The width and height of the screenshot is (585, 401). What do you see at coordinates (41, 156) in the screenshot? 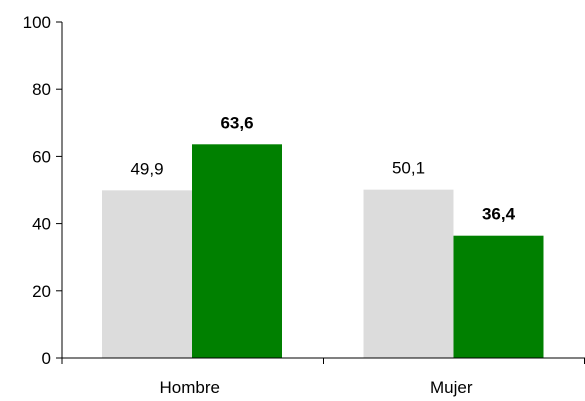
I see `y-tick-label: 60` at bounding box center [41, 156].